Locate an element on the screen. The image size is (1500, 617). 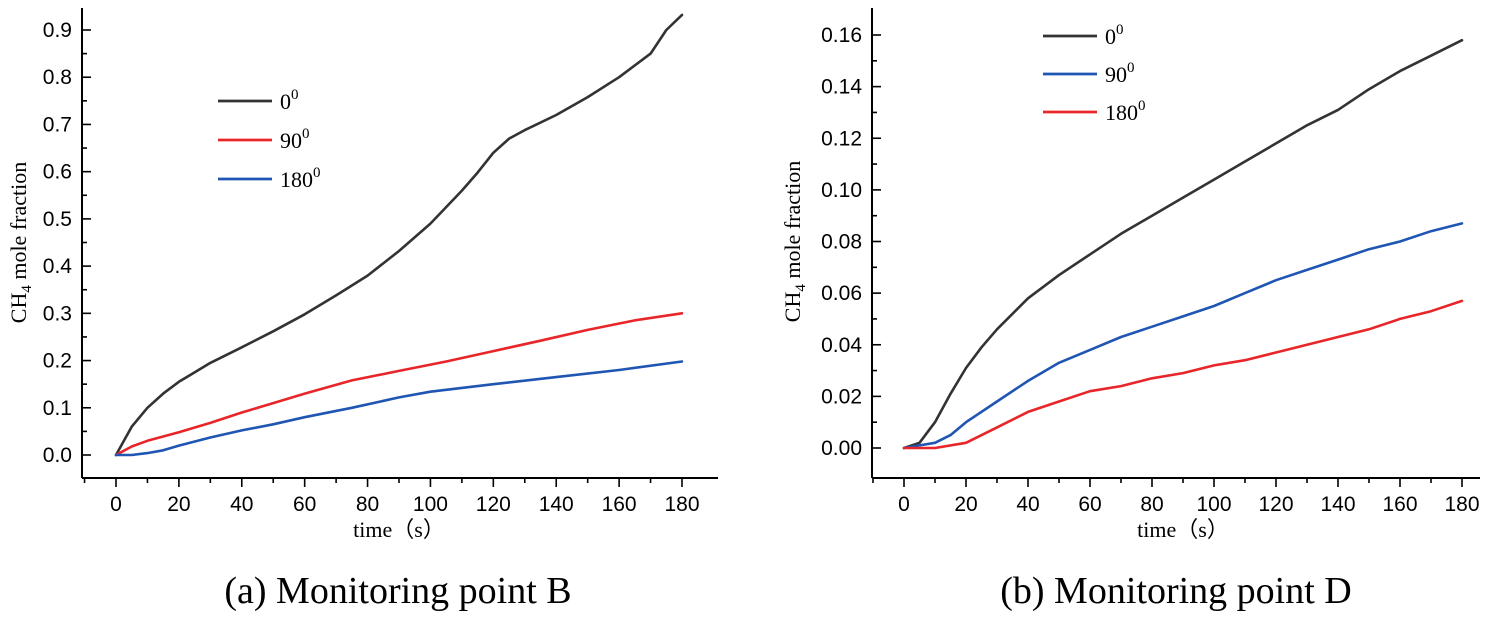
y-tick-label: 0.08 is located at coordinates (841, 242).